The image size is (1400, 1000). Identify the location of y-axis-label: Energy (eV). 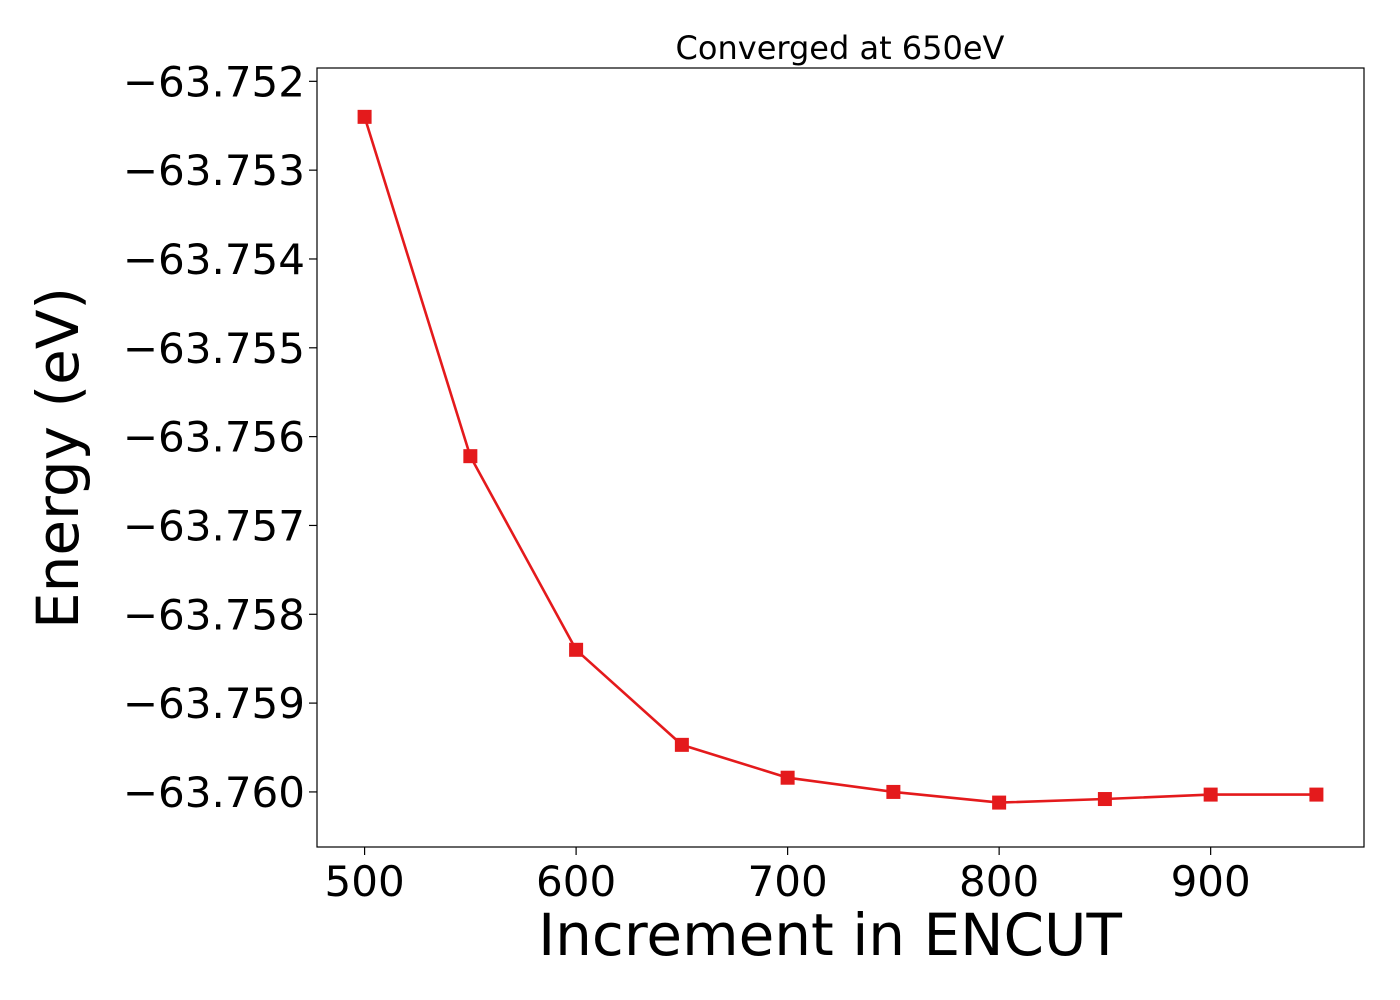
(58, 458).